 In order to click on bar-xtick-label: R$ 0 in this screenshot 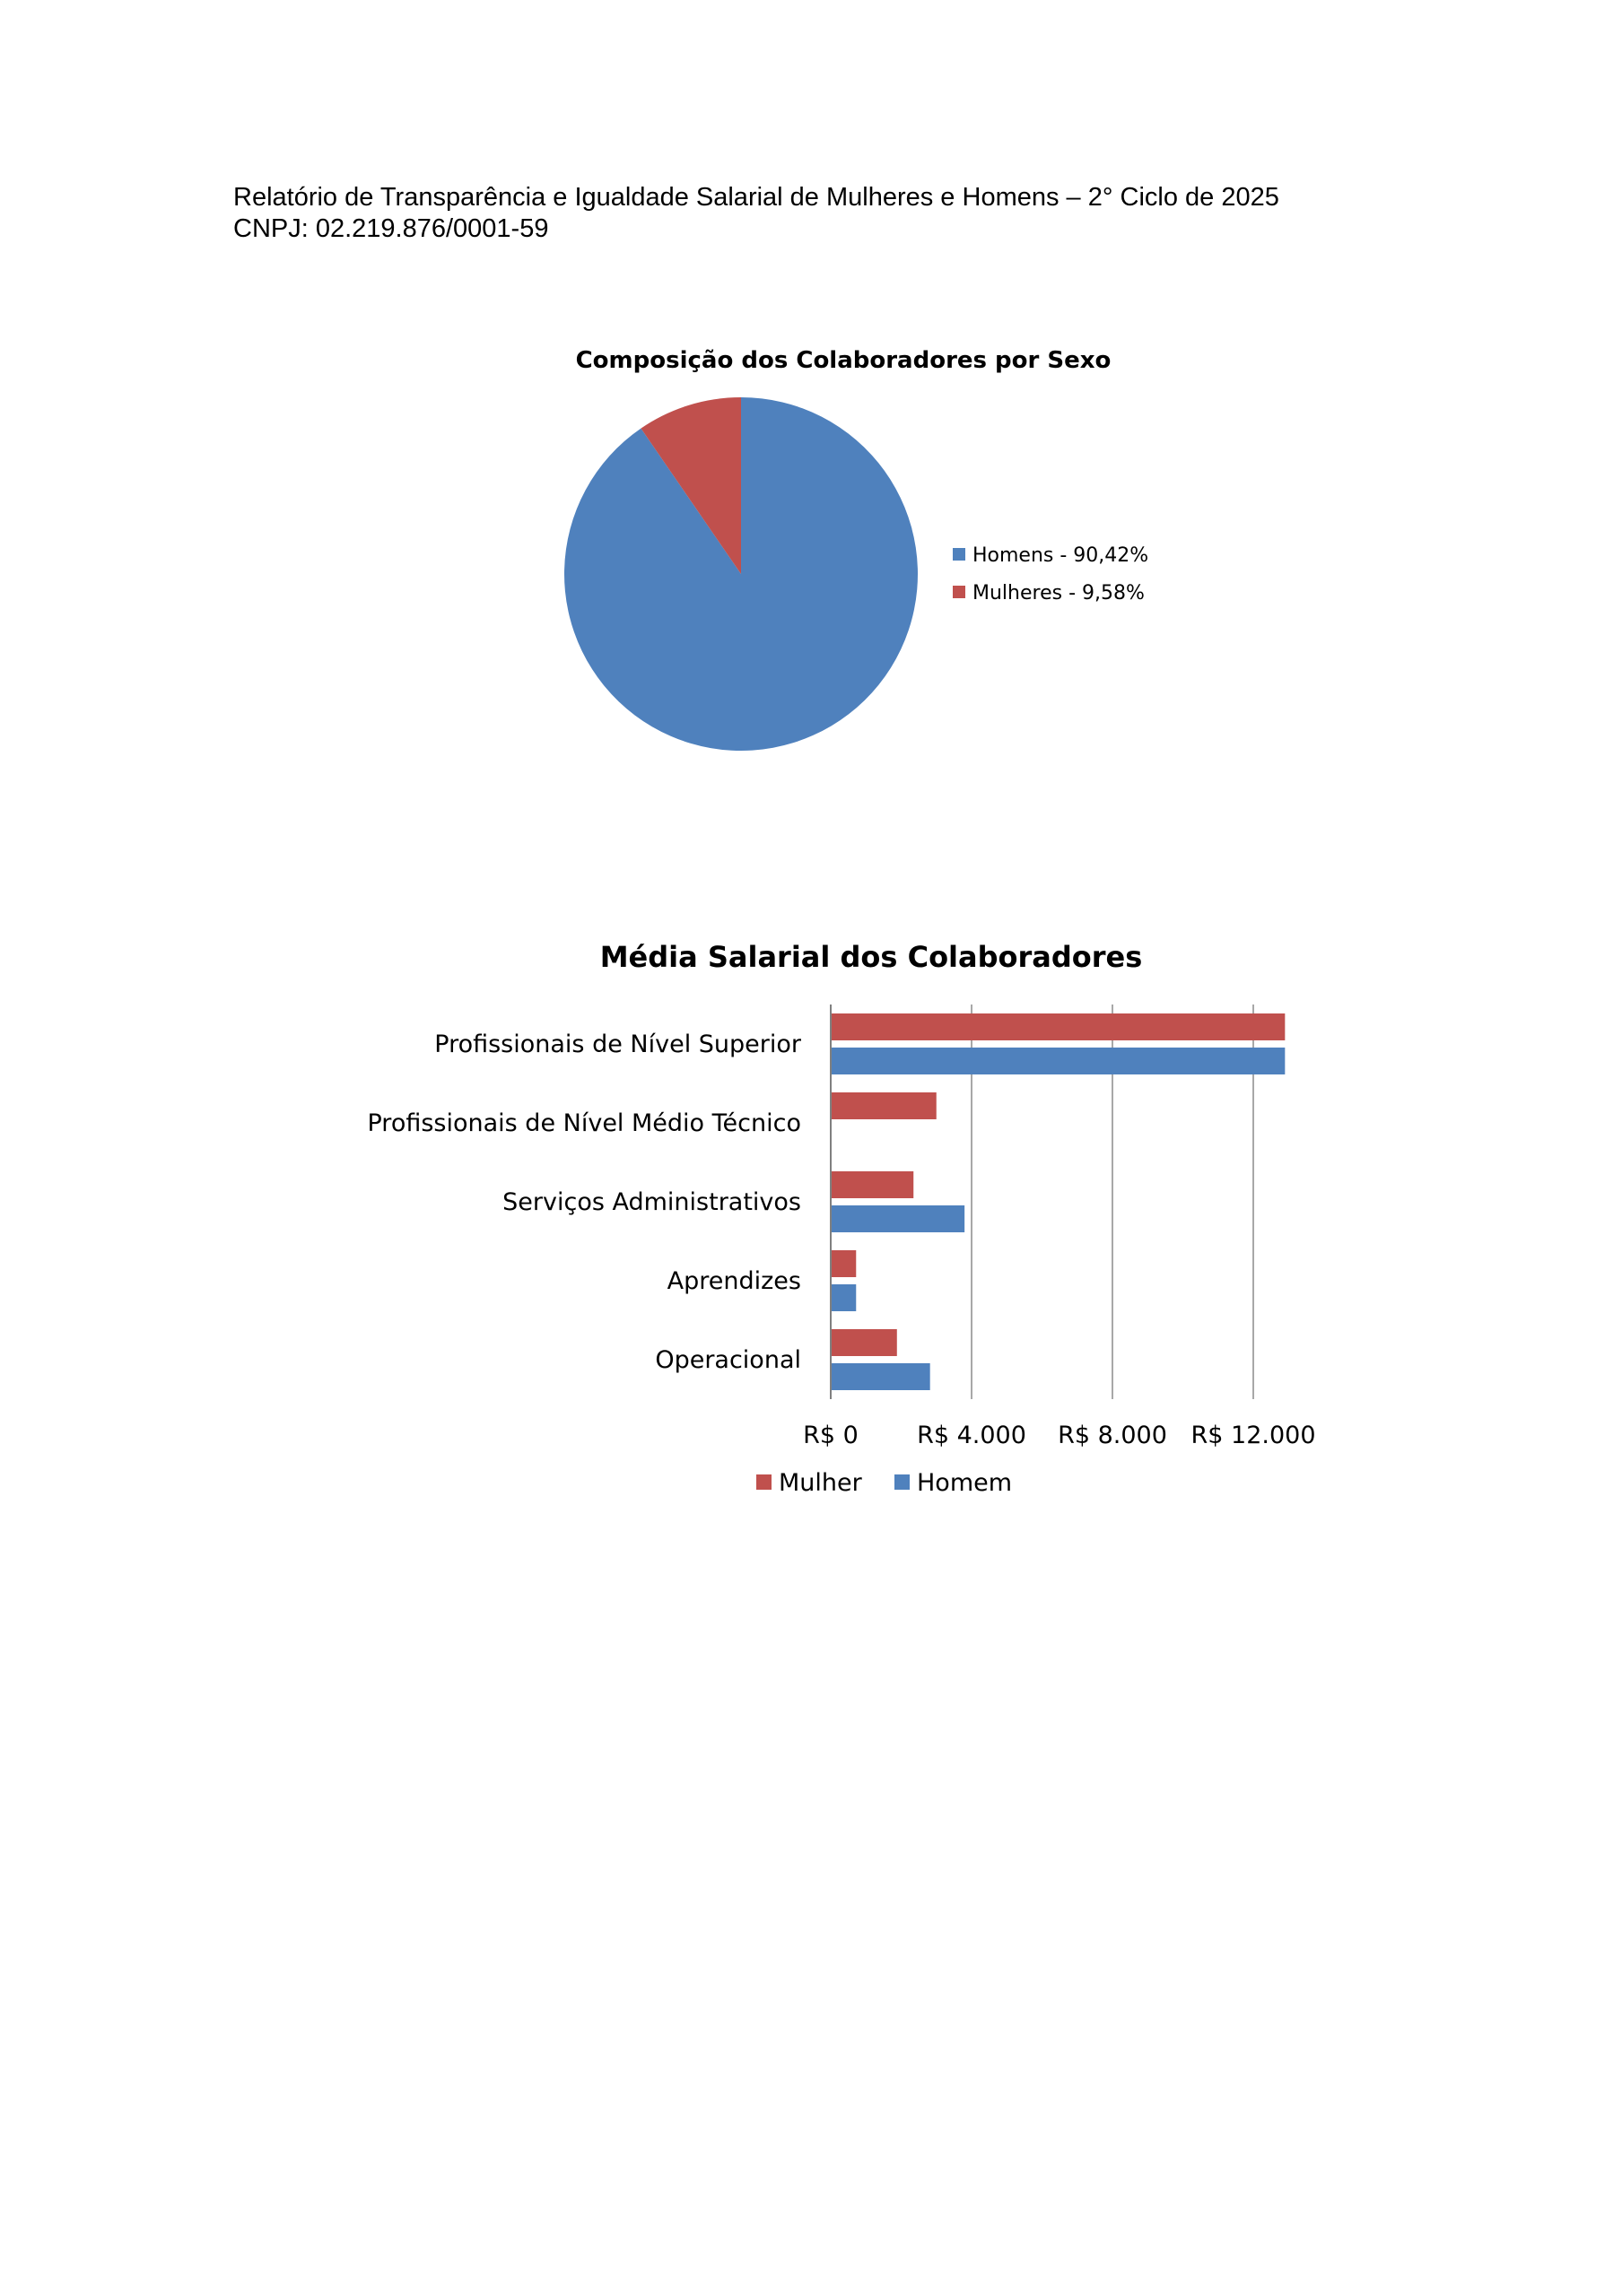, I will do `click(831, 1435)`.